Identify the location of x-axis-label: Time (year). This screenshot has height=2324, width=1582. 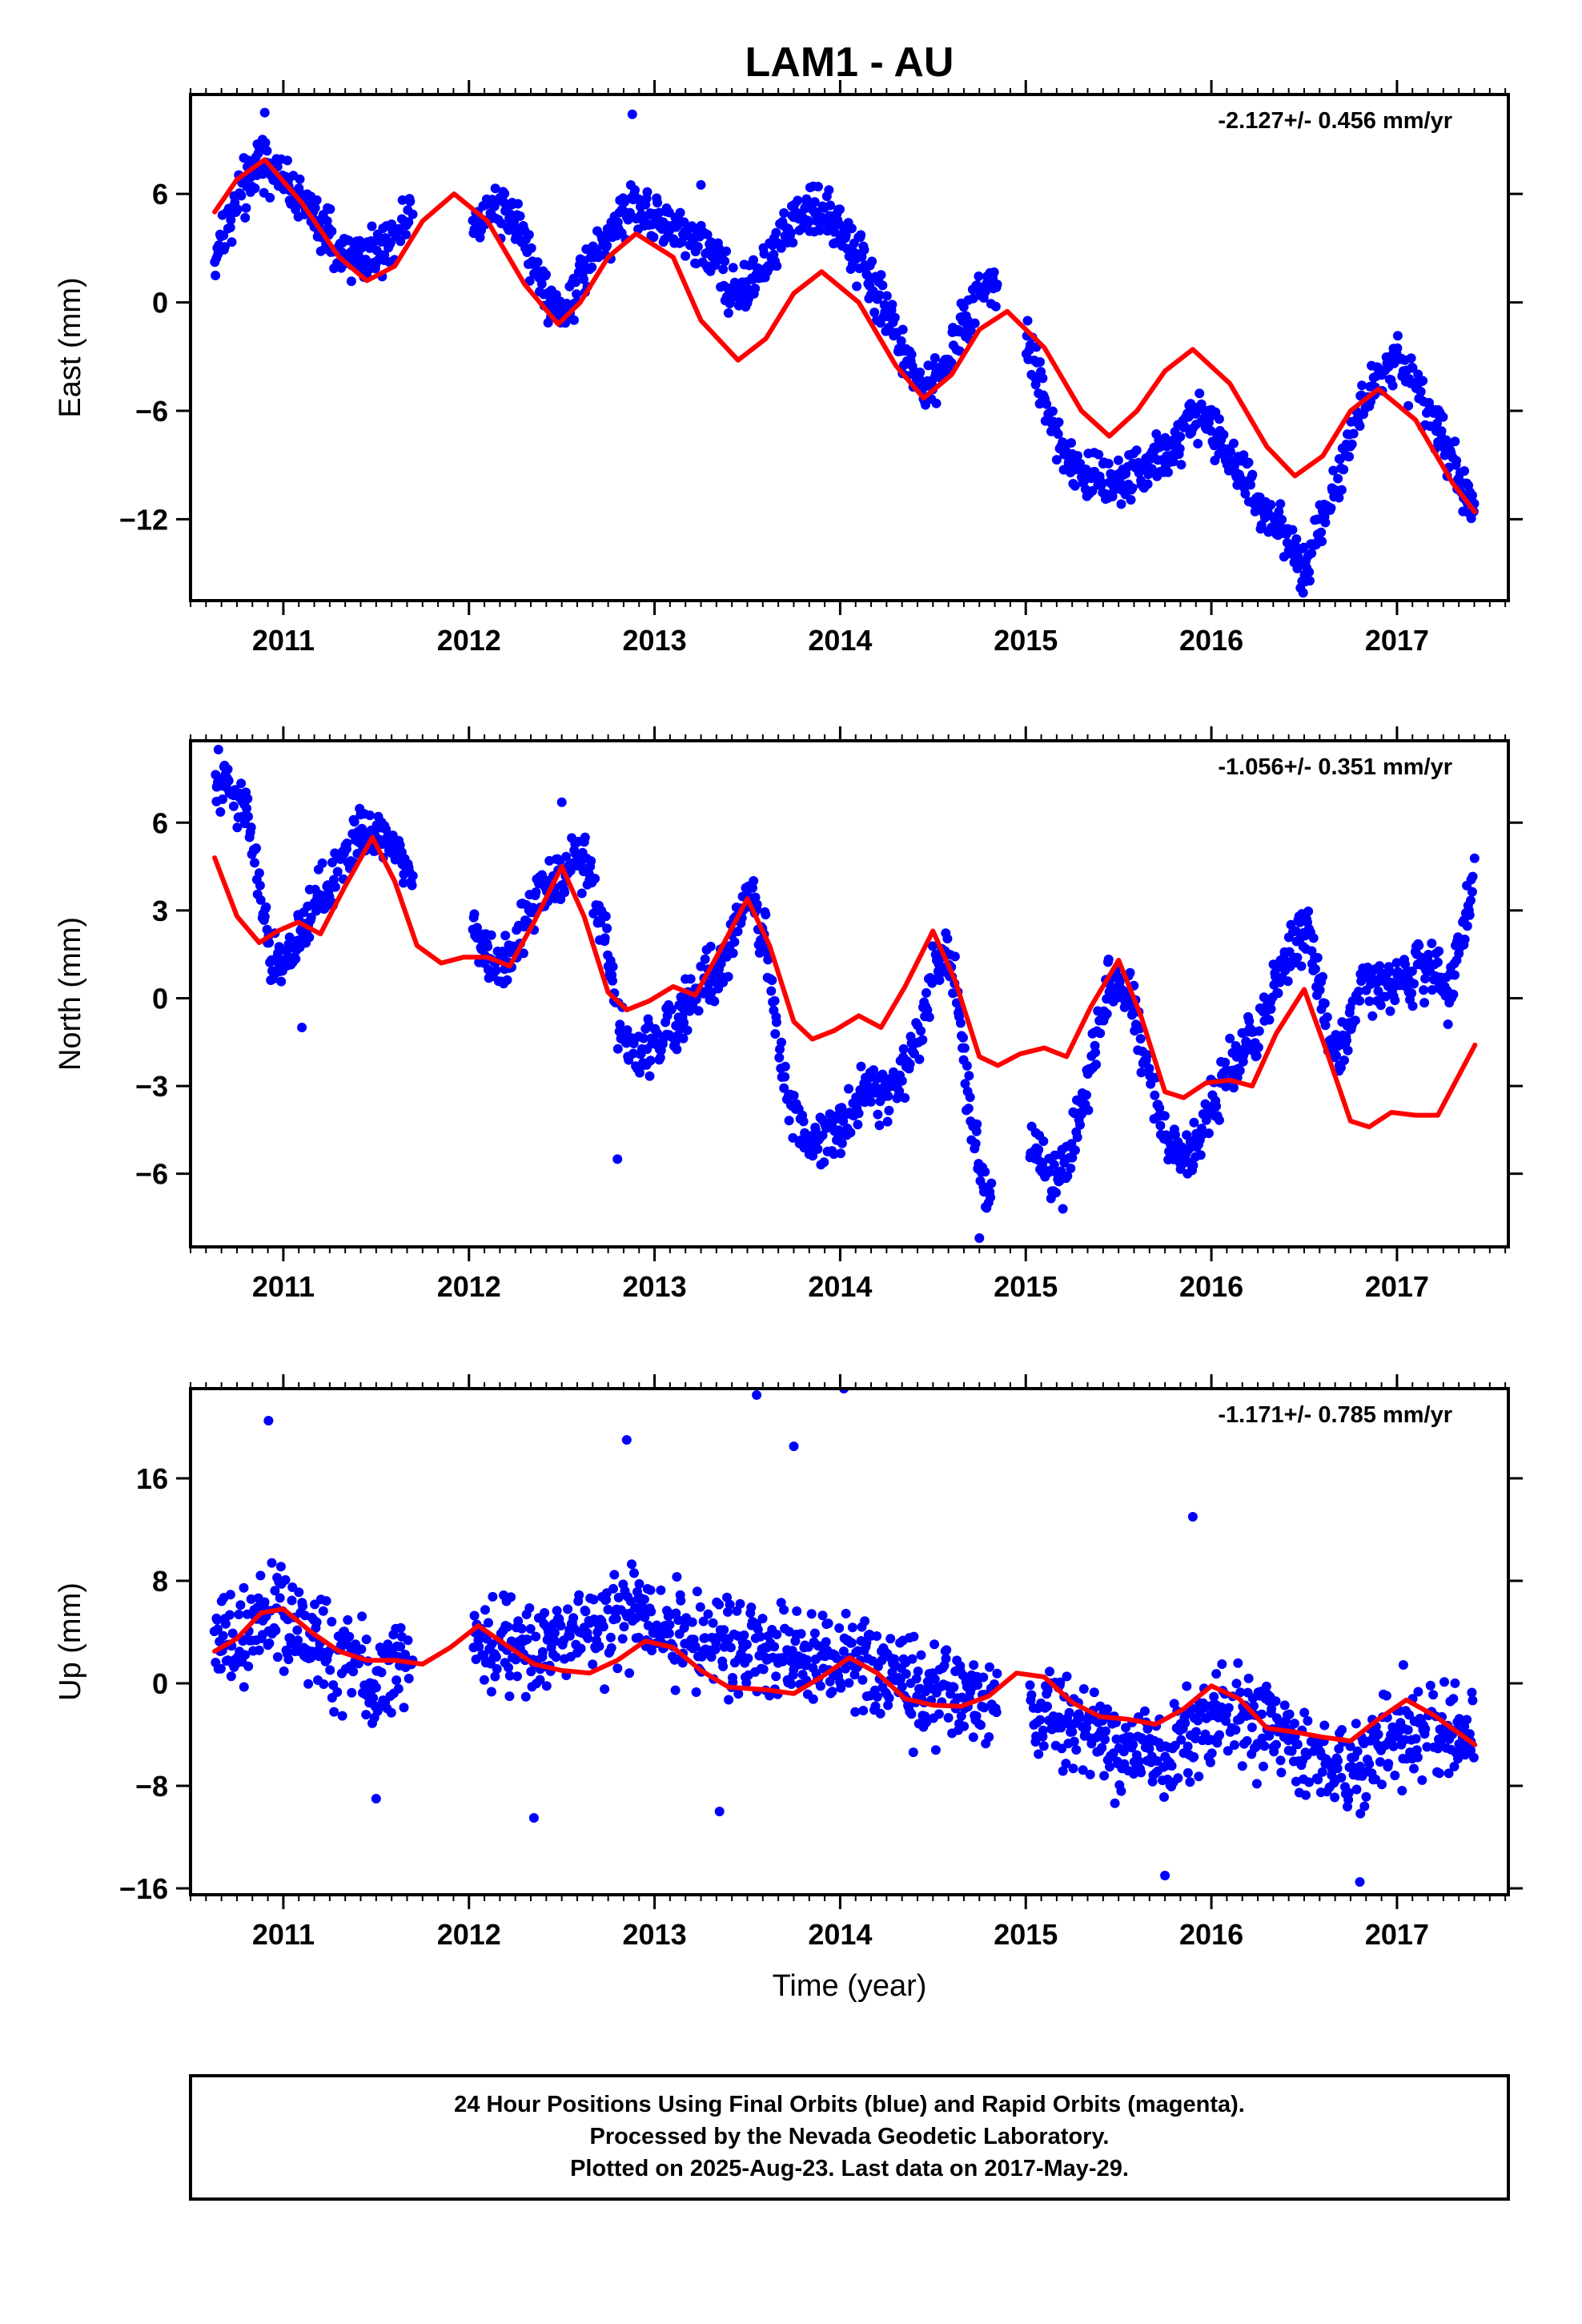
(850, 1986).